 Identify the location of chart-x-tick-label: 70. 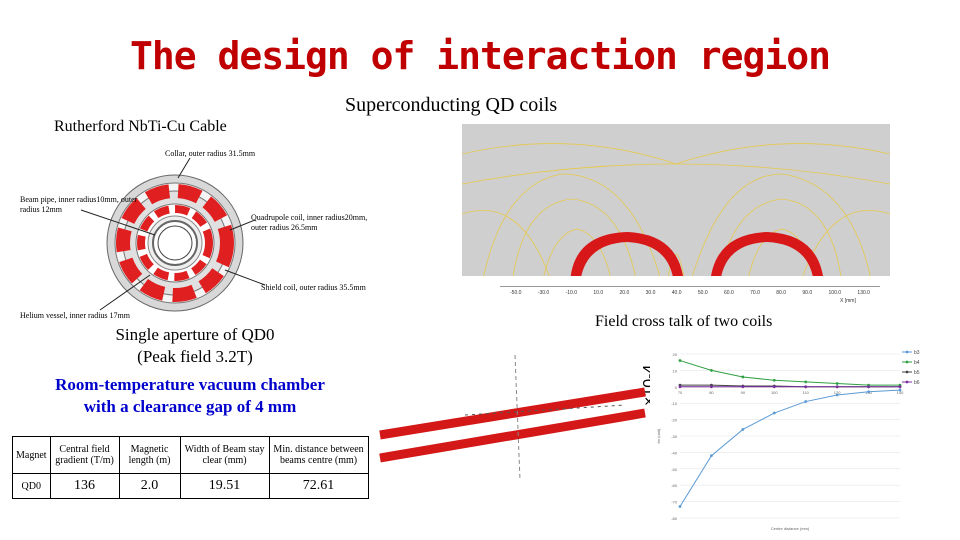
(680, 392).